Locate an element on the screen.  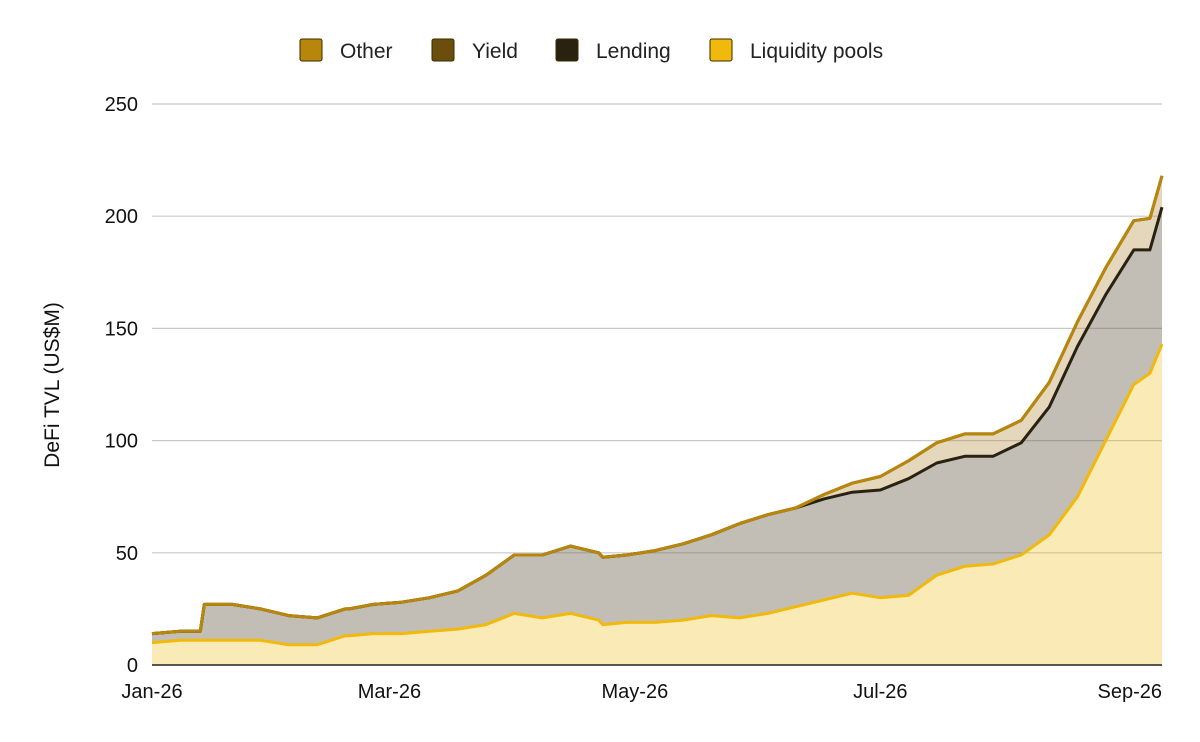
y-axis-tick-labels: 0 50 100 150 200 250 is located at coordinates (121, 385).